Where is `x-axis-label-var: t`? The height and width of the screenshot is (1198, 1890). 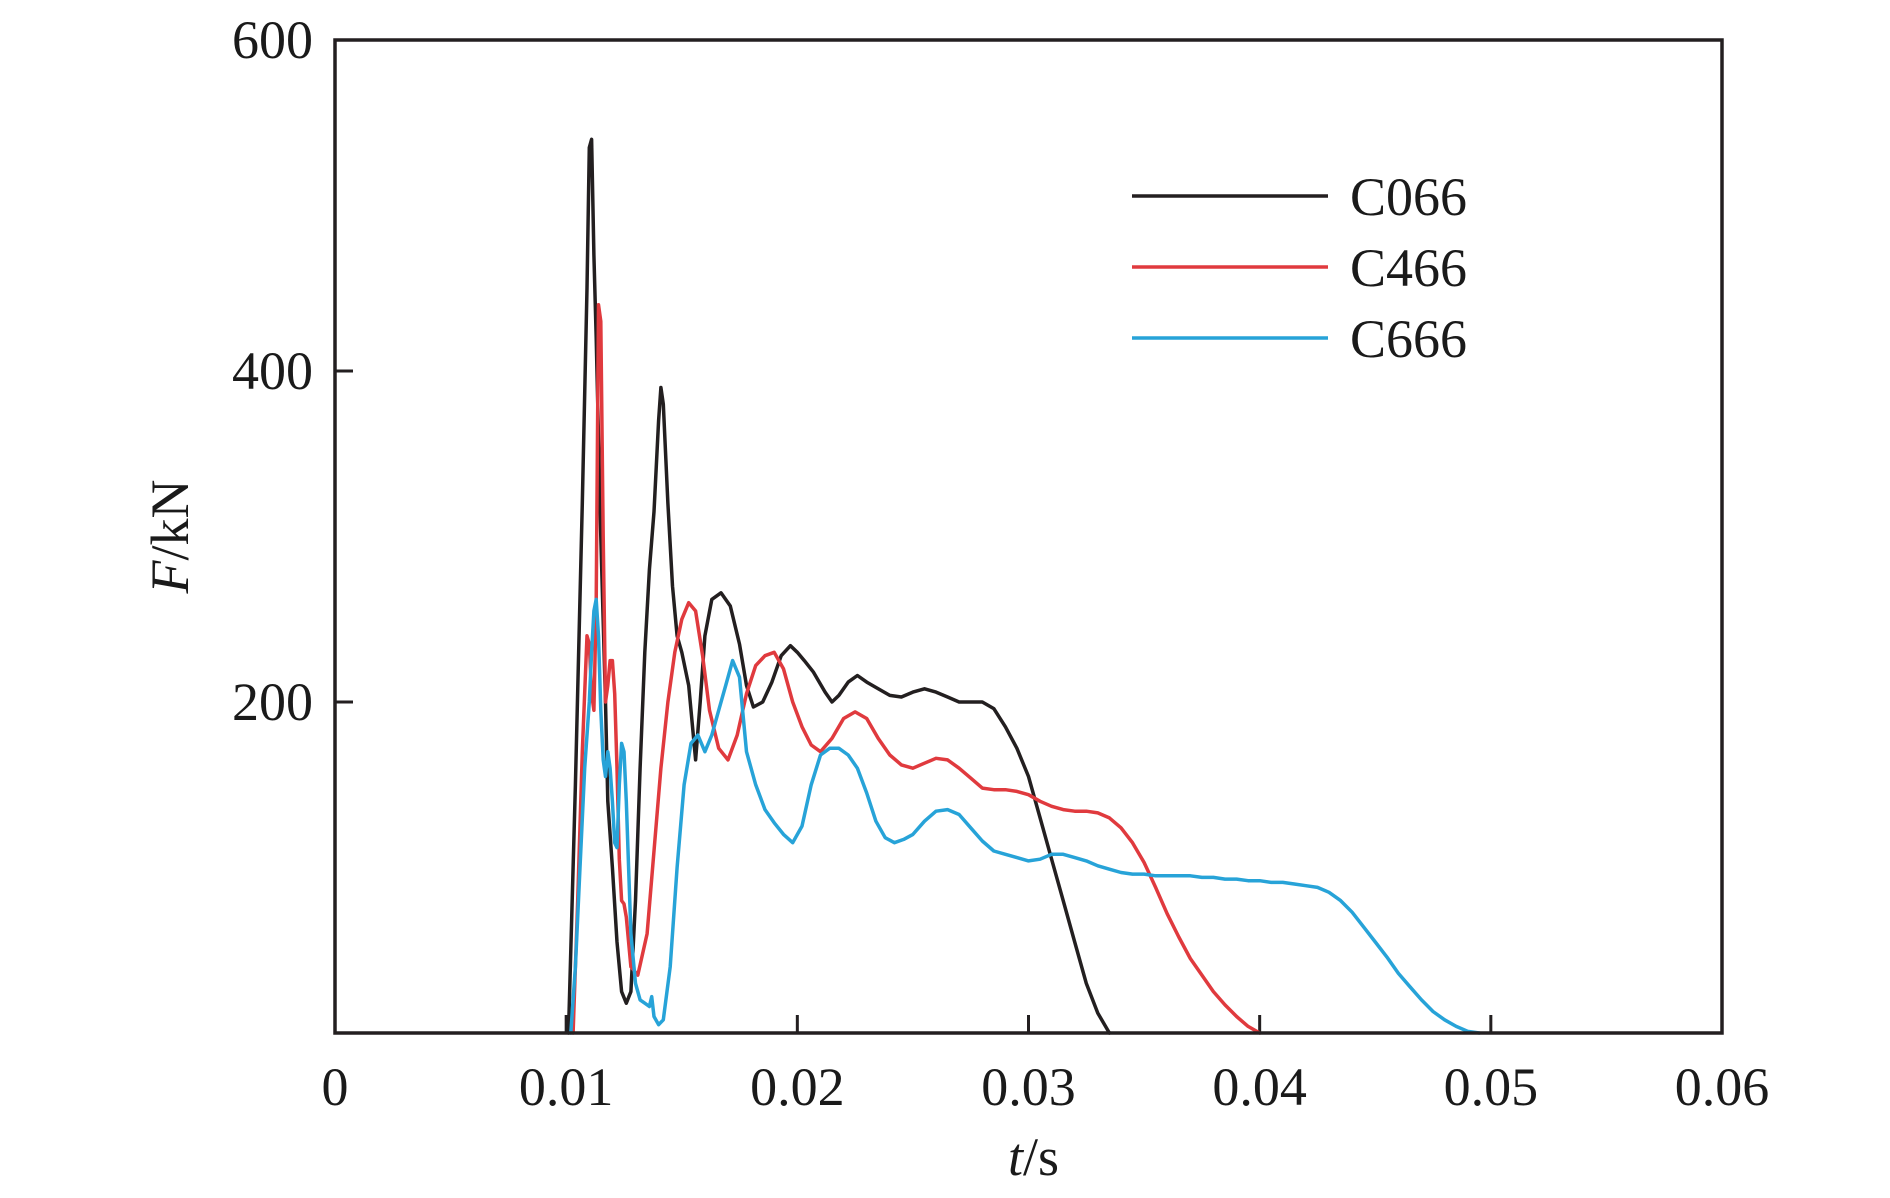
x-axis-label-var: t is located at coordinates (1016, 1157).